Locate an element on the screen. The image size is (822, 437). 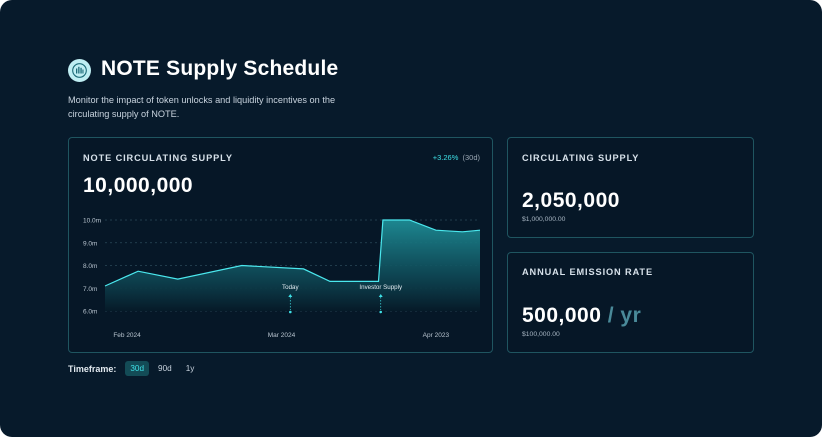
x-tick-label: Mar 2024 is located at coordinates (282, 335).